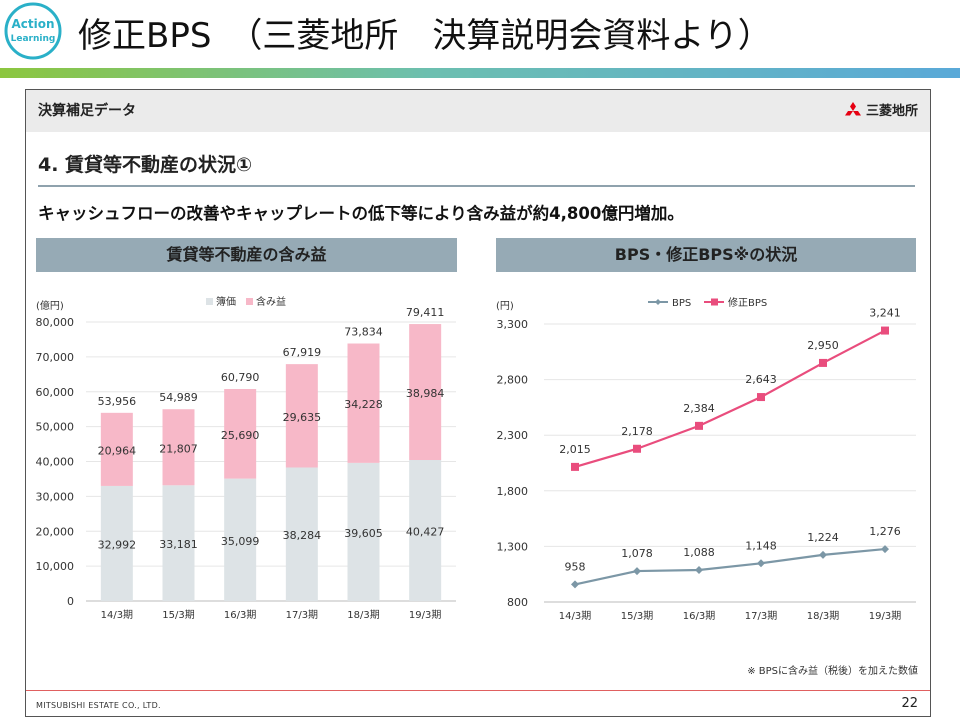 The width and height of the screenshot is (960, 720). I want to click on bar-label-gain: 38,984, so click(425, 393).